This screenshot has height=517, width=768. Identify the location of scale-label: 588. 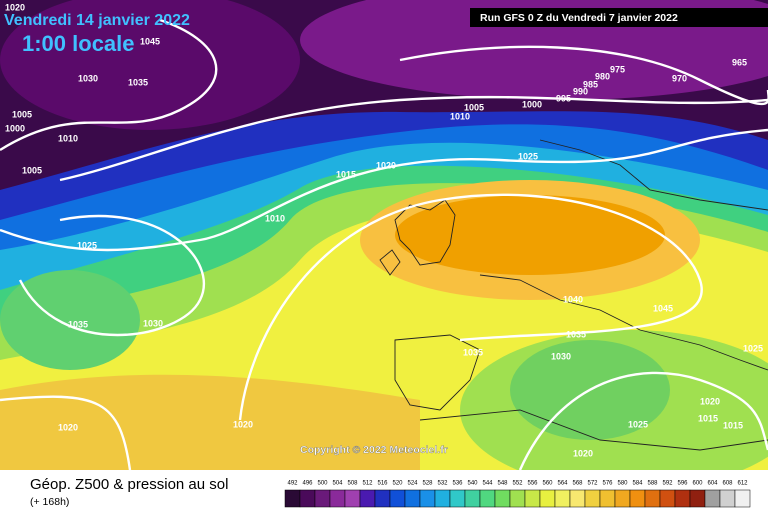
(652, 484).